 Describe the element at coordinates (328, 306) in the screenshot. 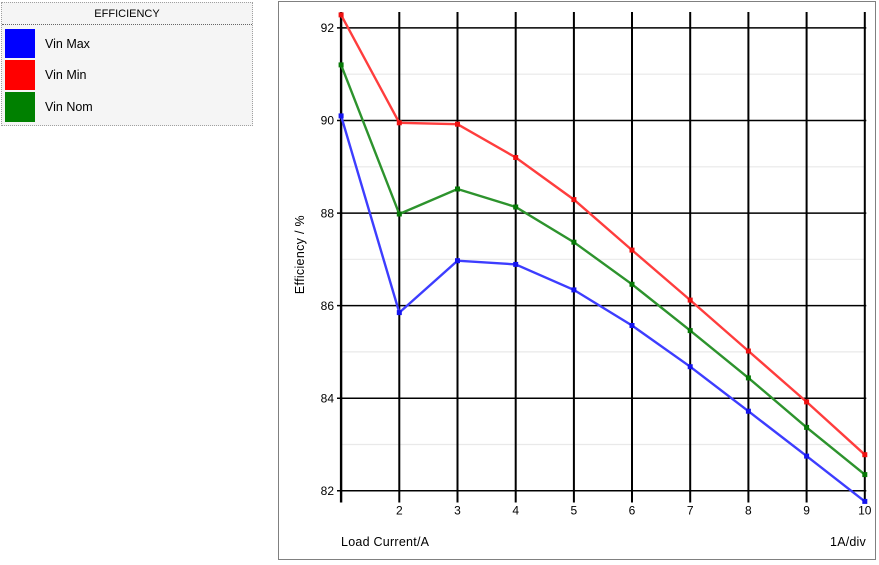

I see `svg-text: 86` at that location.